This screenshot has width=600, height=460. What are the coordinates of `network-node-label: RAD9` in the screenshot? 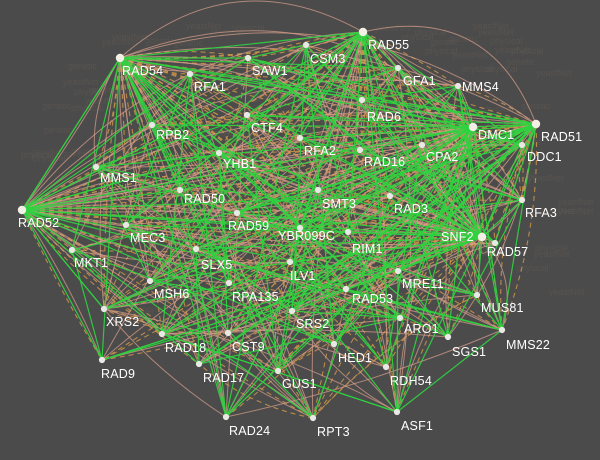 It's located at (118, 374).